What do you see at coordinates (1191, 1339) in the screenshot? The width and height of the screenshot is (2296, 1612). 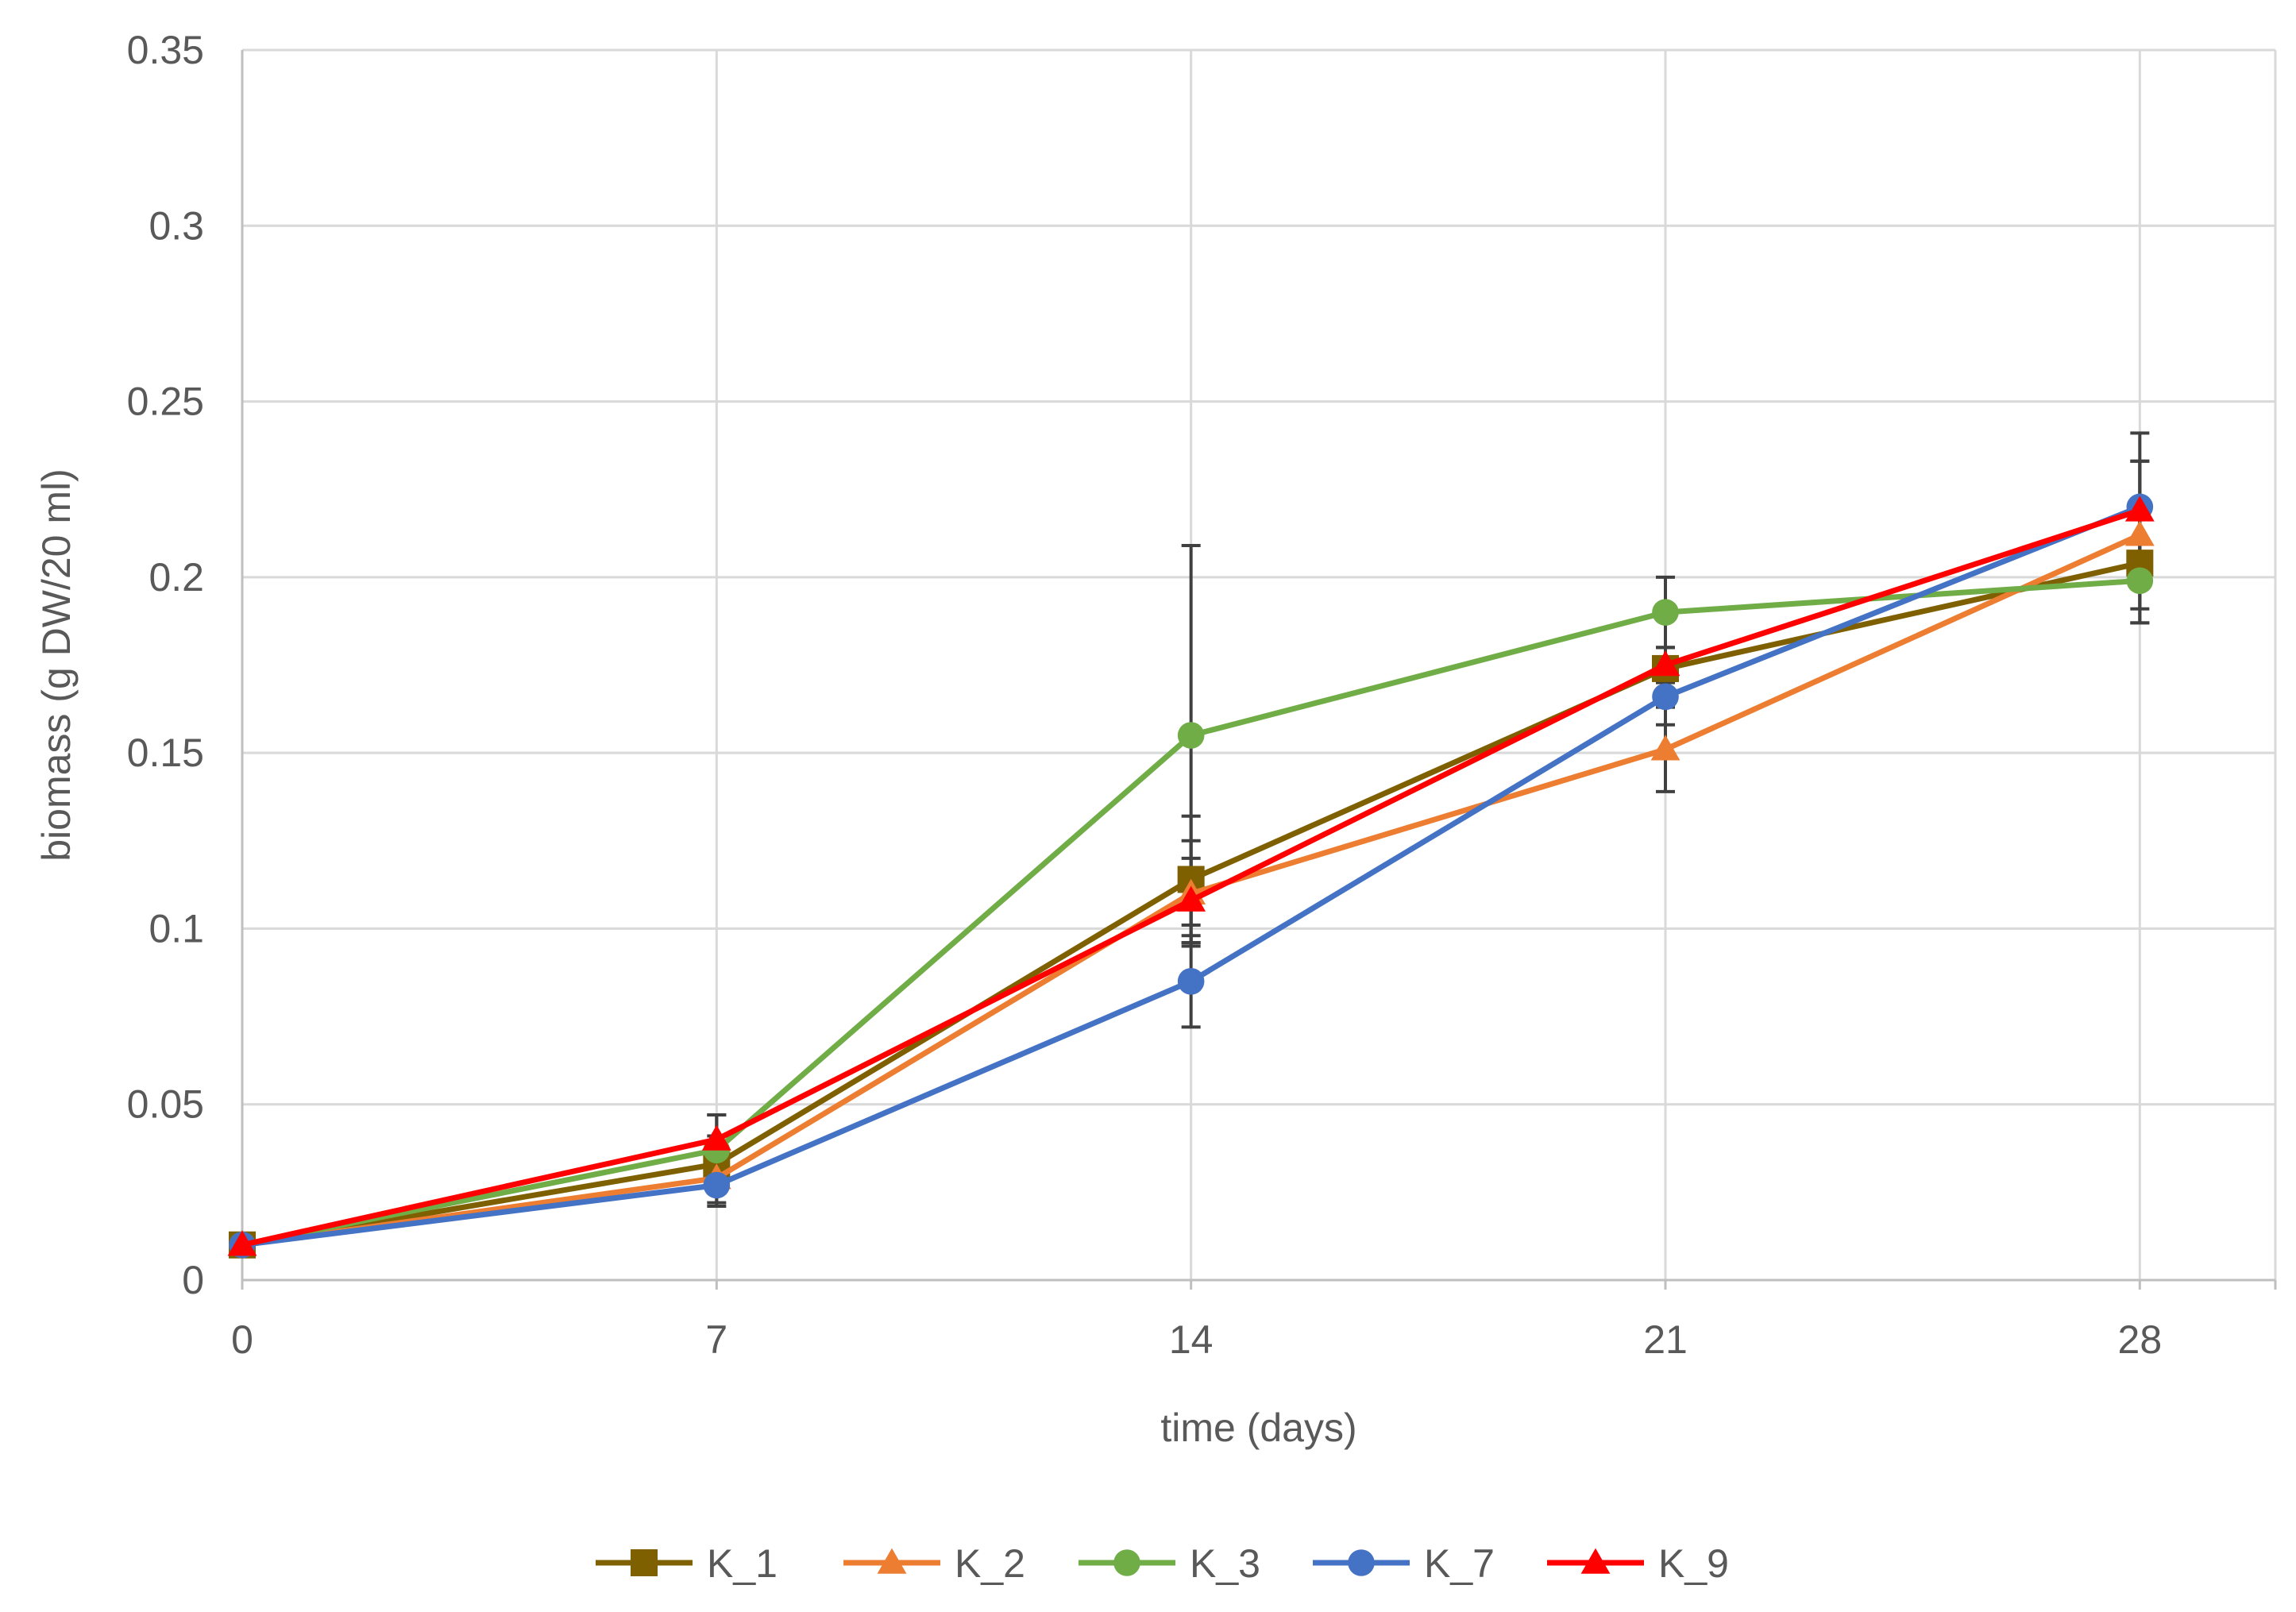 I see `x-tick-label: 14` at bounding box center [1191, 1339].